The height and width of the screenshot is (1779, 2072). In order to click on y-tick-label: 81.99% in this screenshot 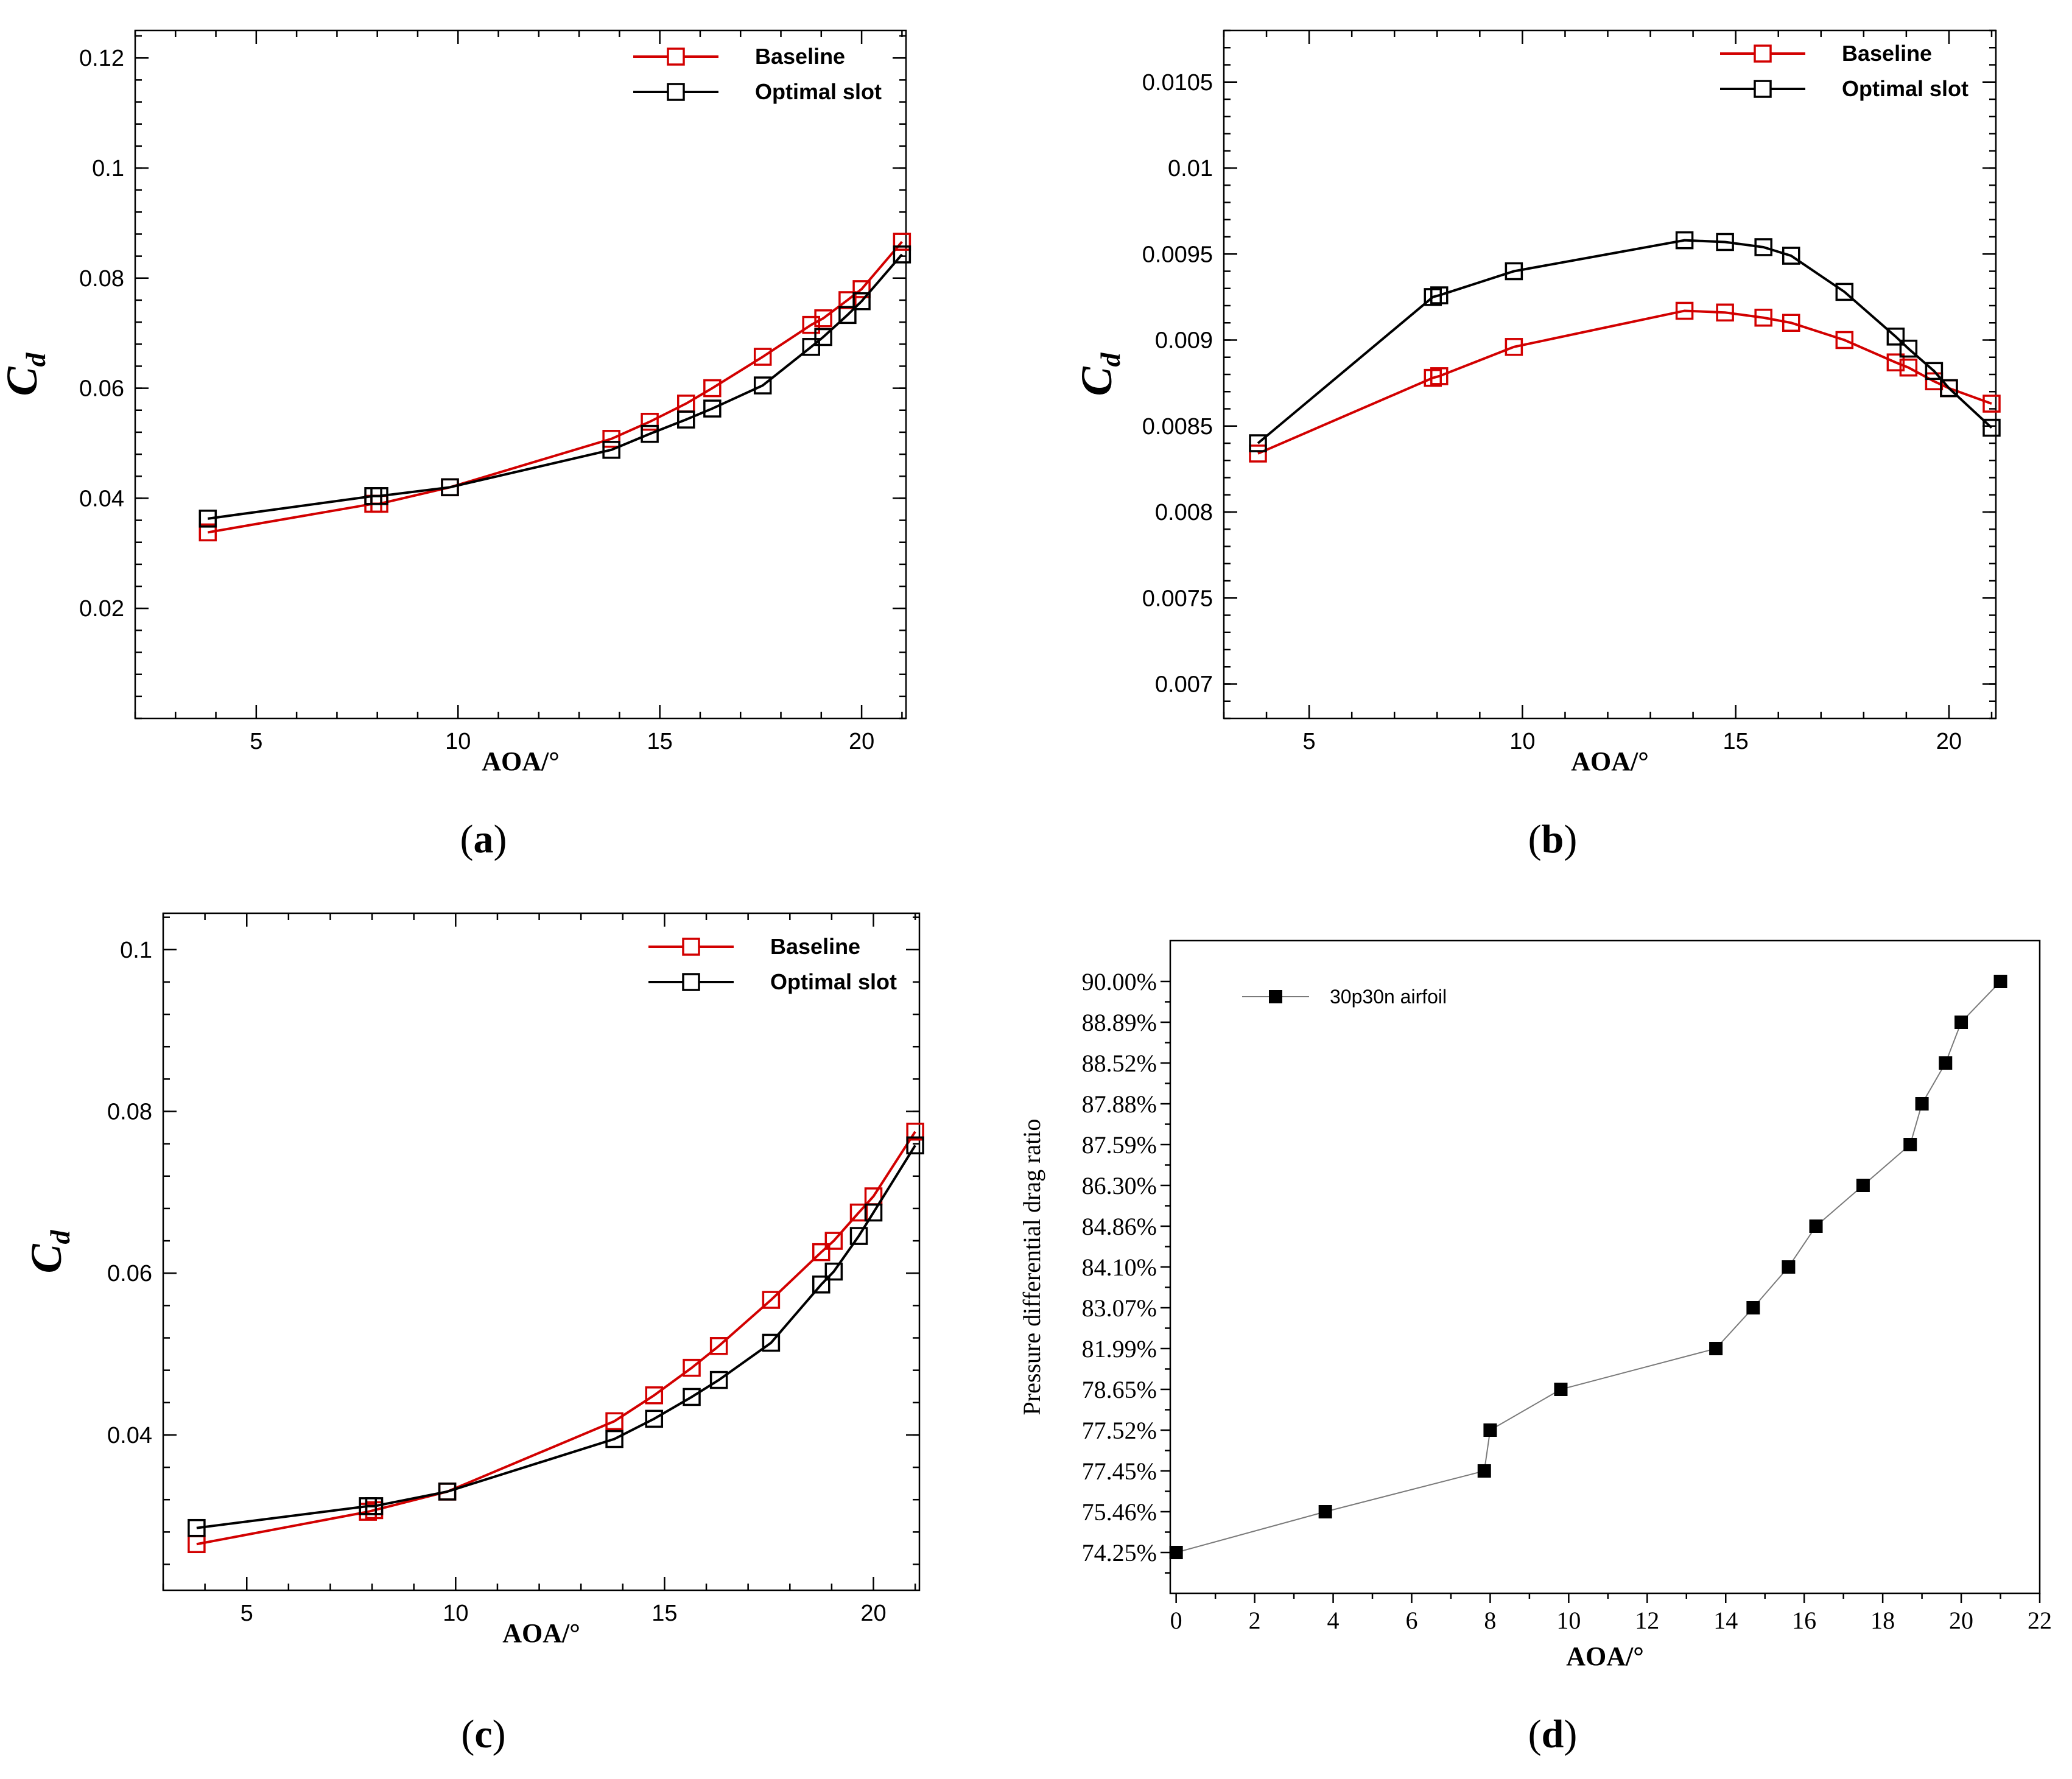, I will do `click(1119, 1349)`.